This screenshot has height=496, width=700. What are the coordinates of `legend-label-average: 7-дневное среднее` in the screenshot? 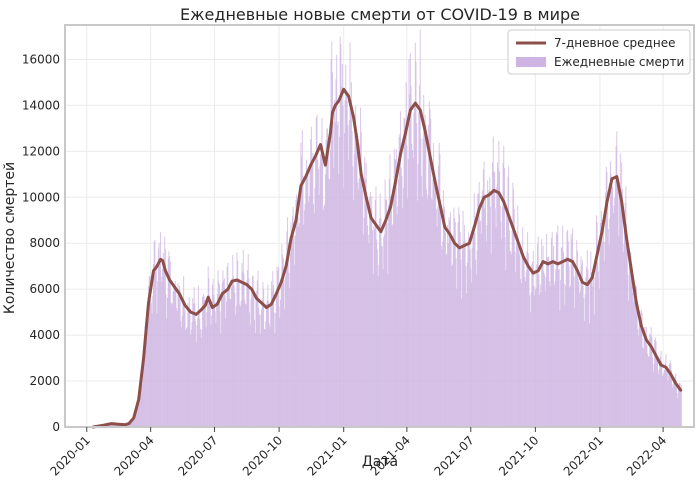 It's located at (614, 43).